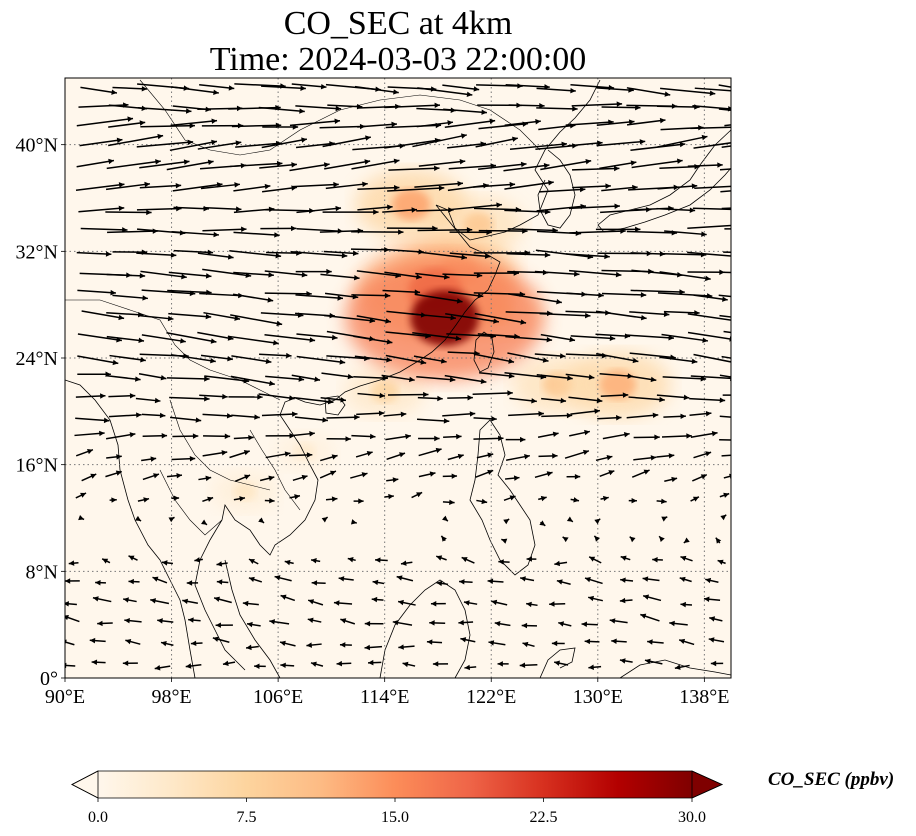  What do you see at coordinates (65, 697) in the screenshot?
I see `lon-tick-label: 90°E` at bounding box center [65, 697].